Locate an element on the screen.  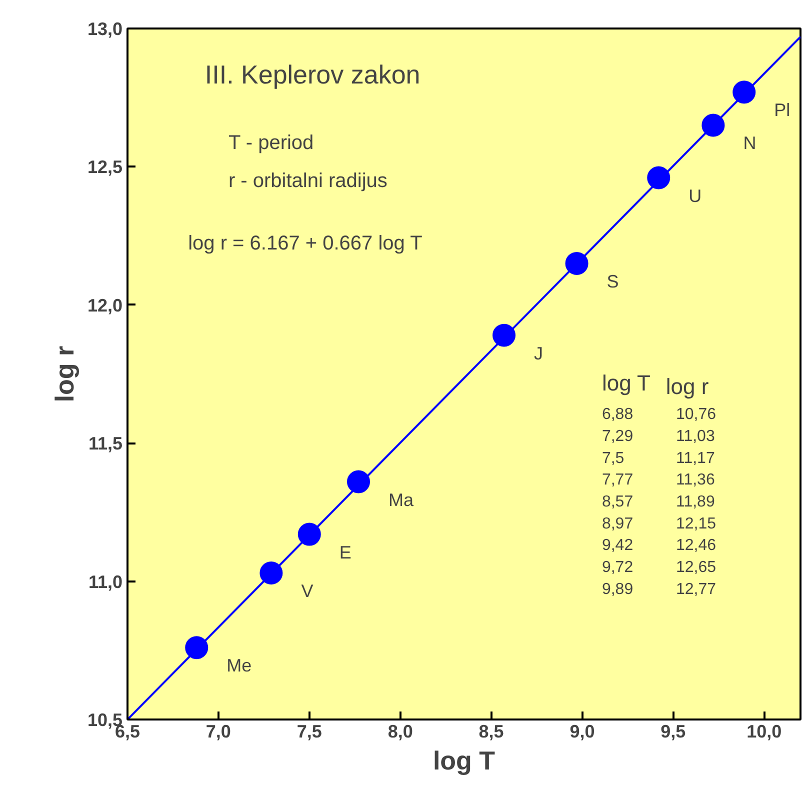
annotation: T - period is located at coordinates (271, 143).